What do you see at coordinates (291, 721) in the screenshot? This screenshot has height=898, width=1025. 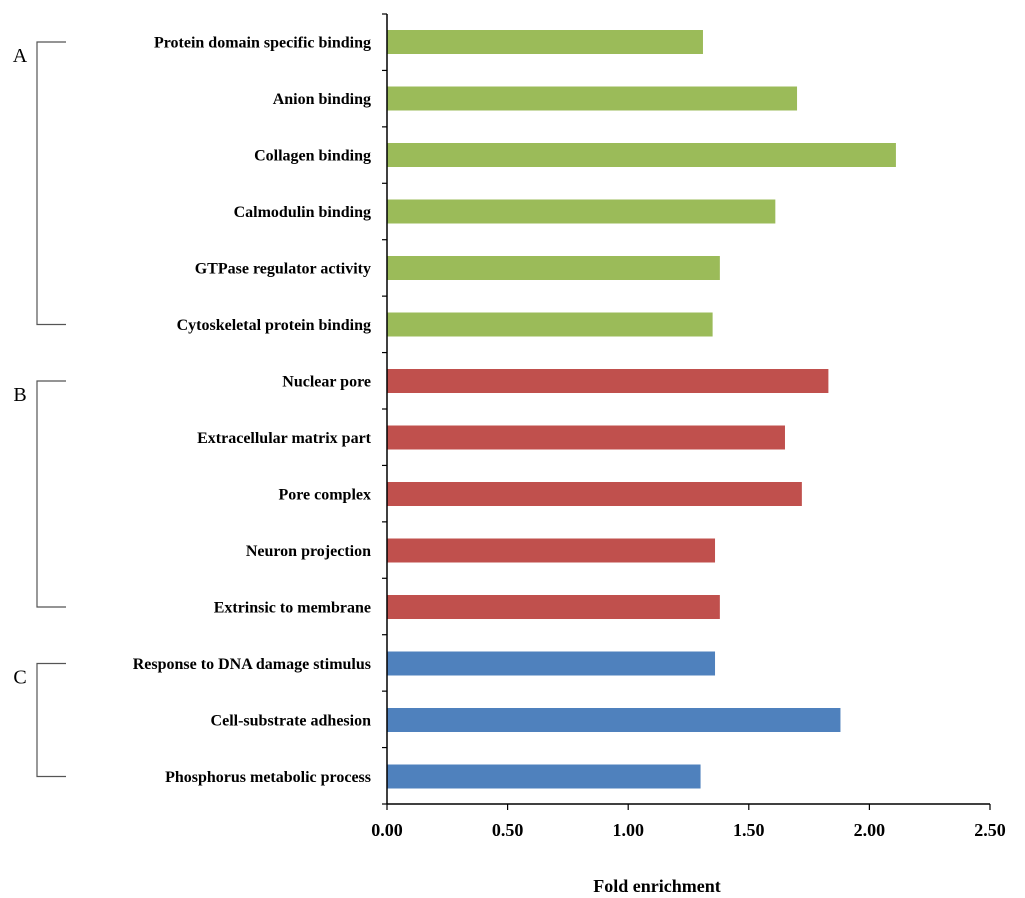 I see `category-label: Cell-substrate adhesion` at bounding box center [291, 721].